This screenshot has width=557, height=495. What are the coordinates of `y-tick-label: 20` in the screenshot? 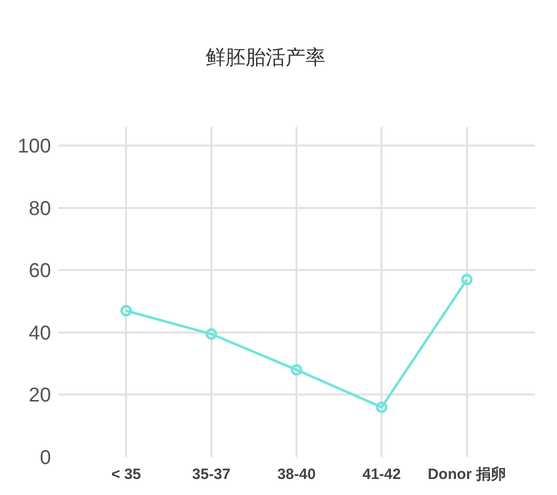 It's located at (39, 395).